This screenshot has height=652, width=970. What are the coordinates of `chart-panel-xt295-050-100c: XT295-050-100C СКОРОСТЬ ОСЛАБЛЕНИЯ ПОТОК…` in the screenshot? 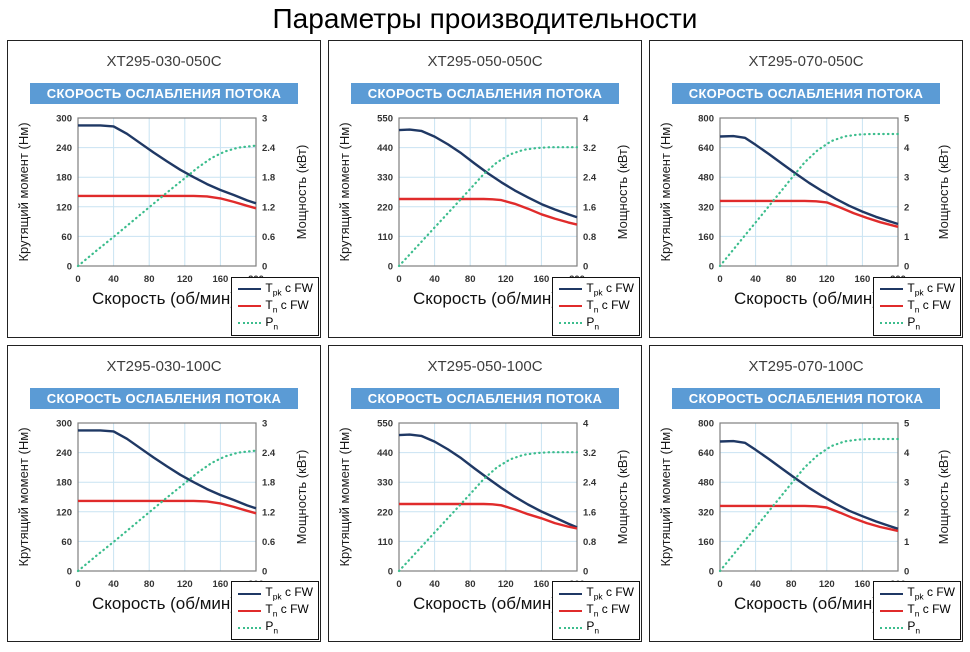 It's located at (485, 493).